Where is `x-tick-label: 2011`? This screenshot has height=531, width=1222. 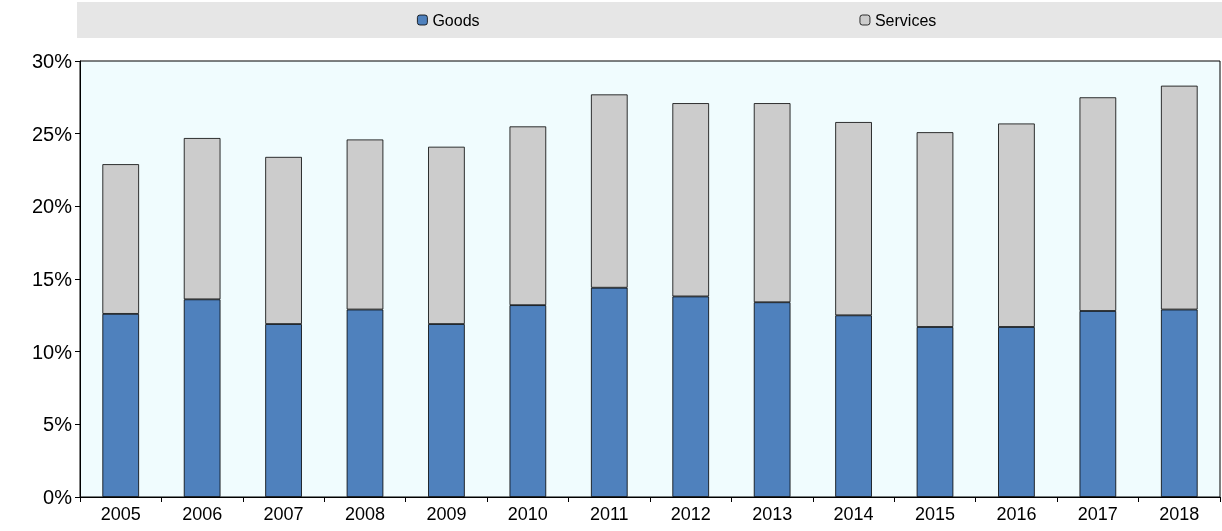 x-tick-label: 2011 is located at coordinates (609, 514).